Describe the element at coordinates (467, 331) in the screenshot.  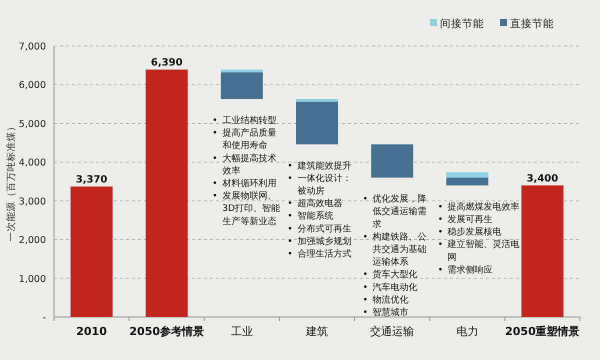
I see `x-tick-label: 电力` at that location.